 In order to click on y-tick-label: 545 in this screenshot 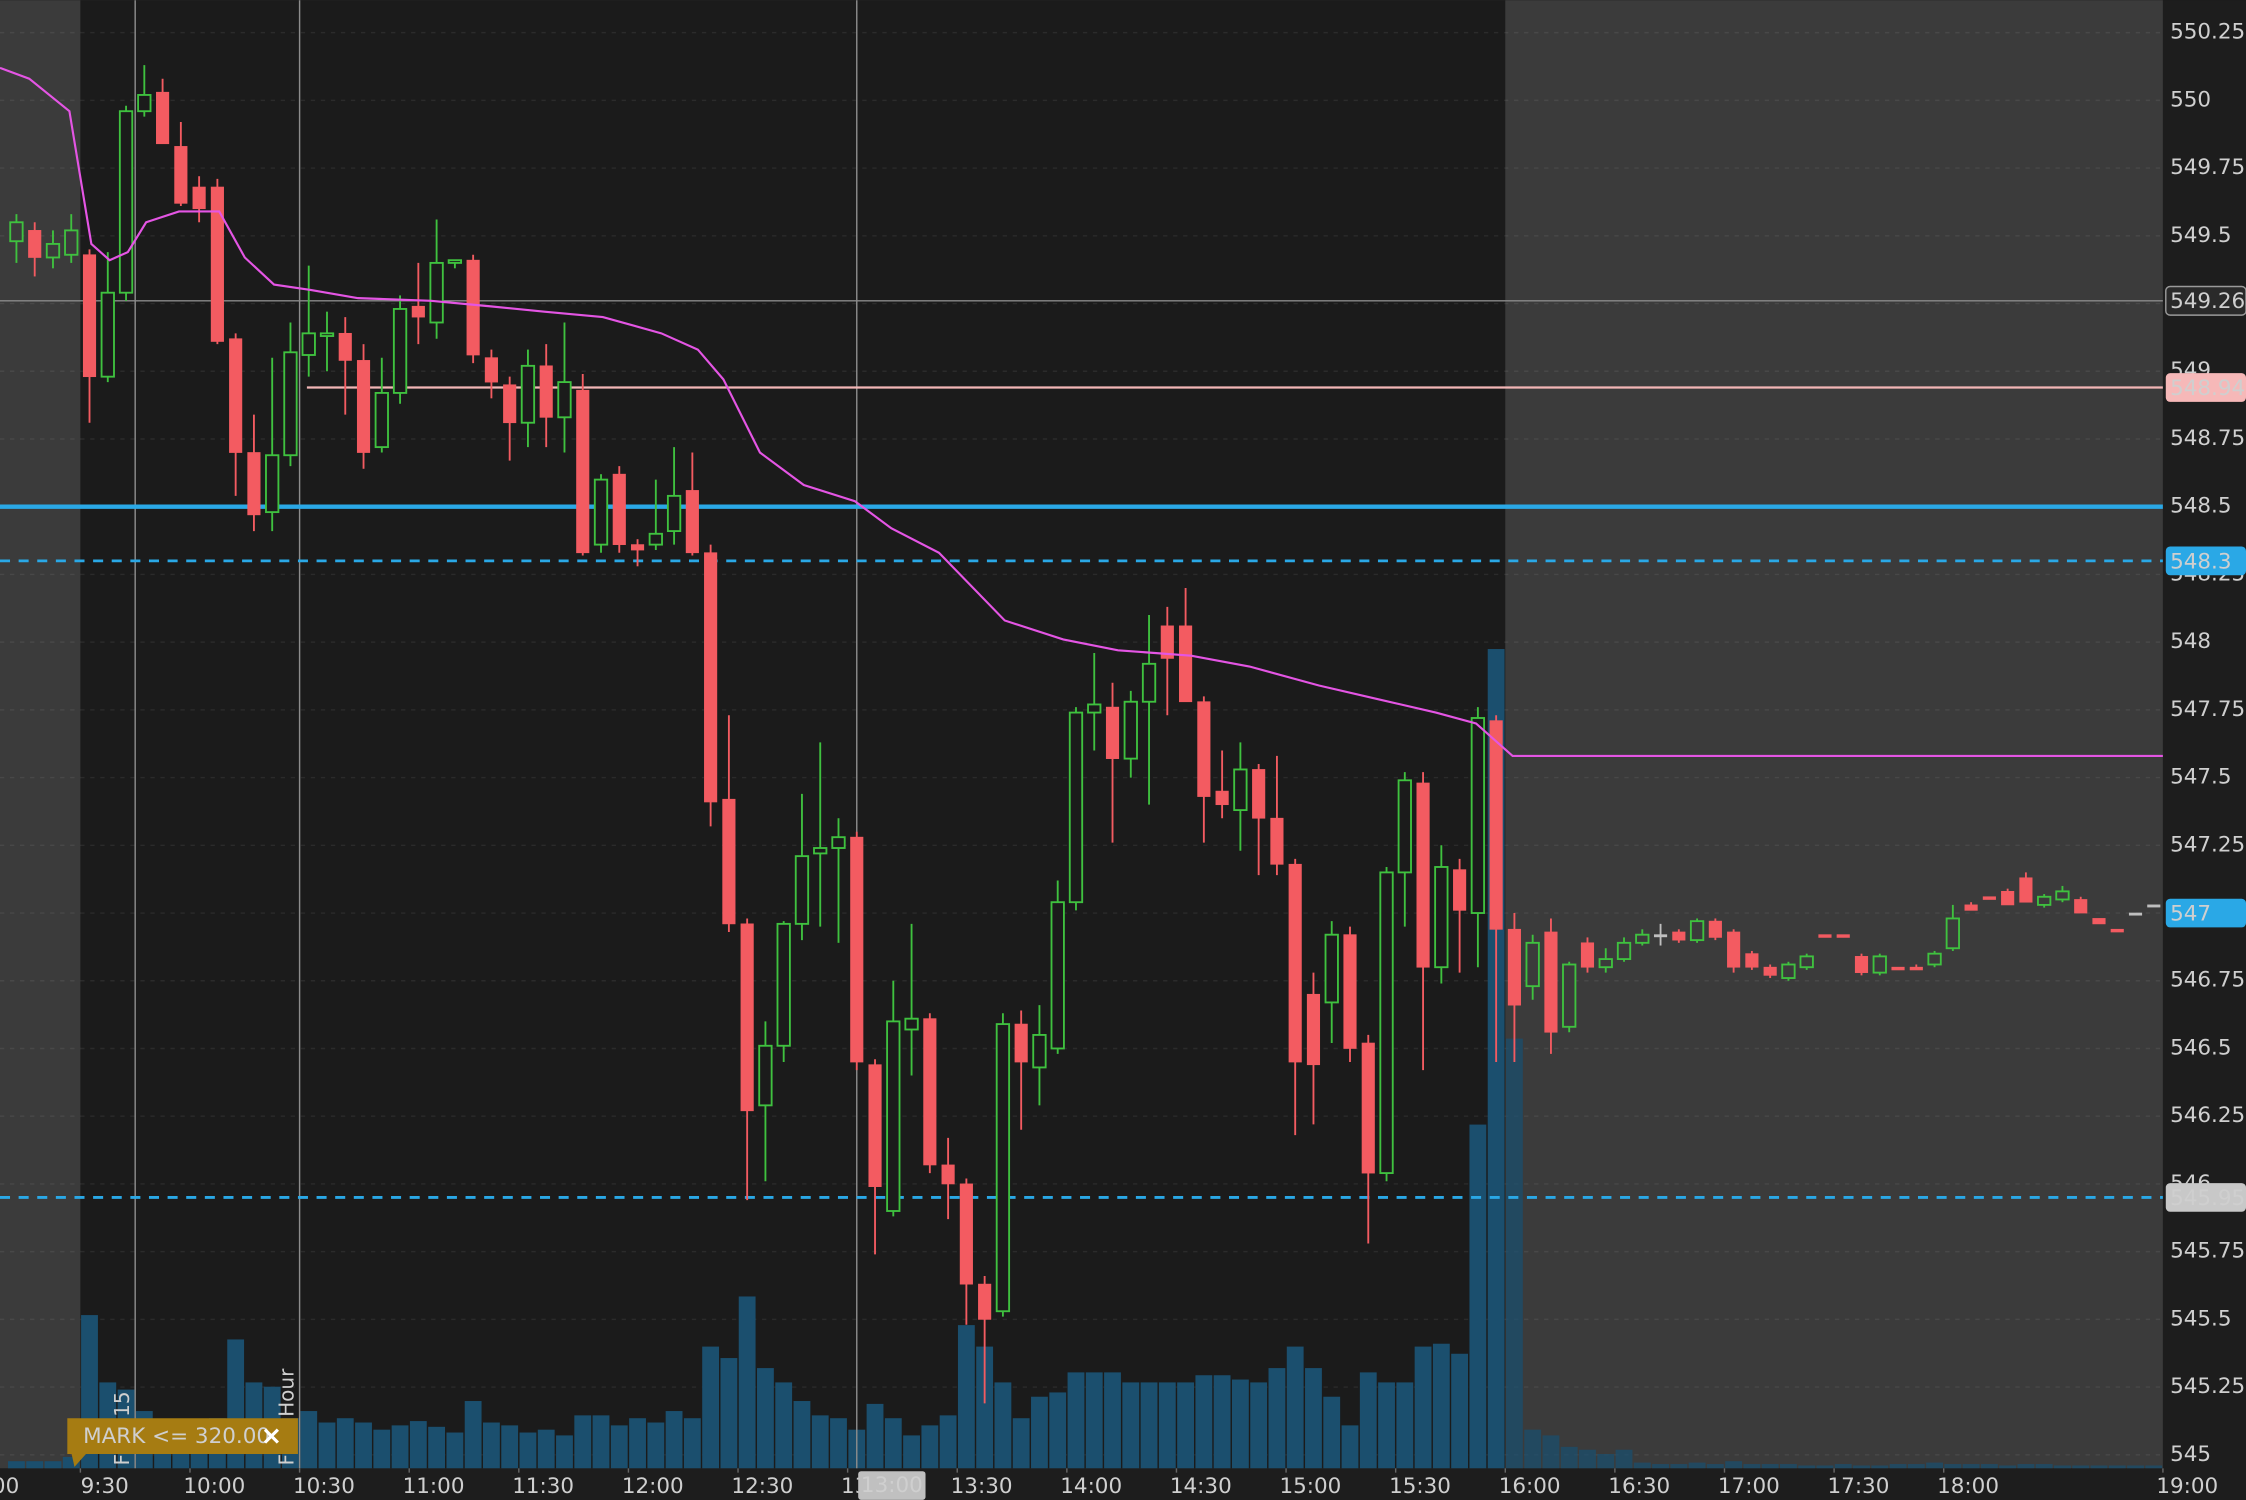, I will do `click(2190, 1454)`.